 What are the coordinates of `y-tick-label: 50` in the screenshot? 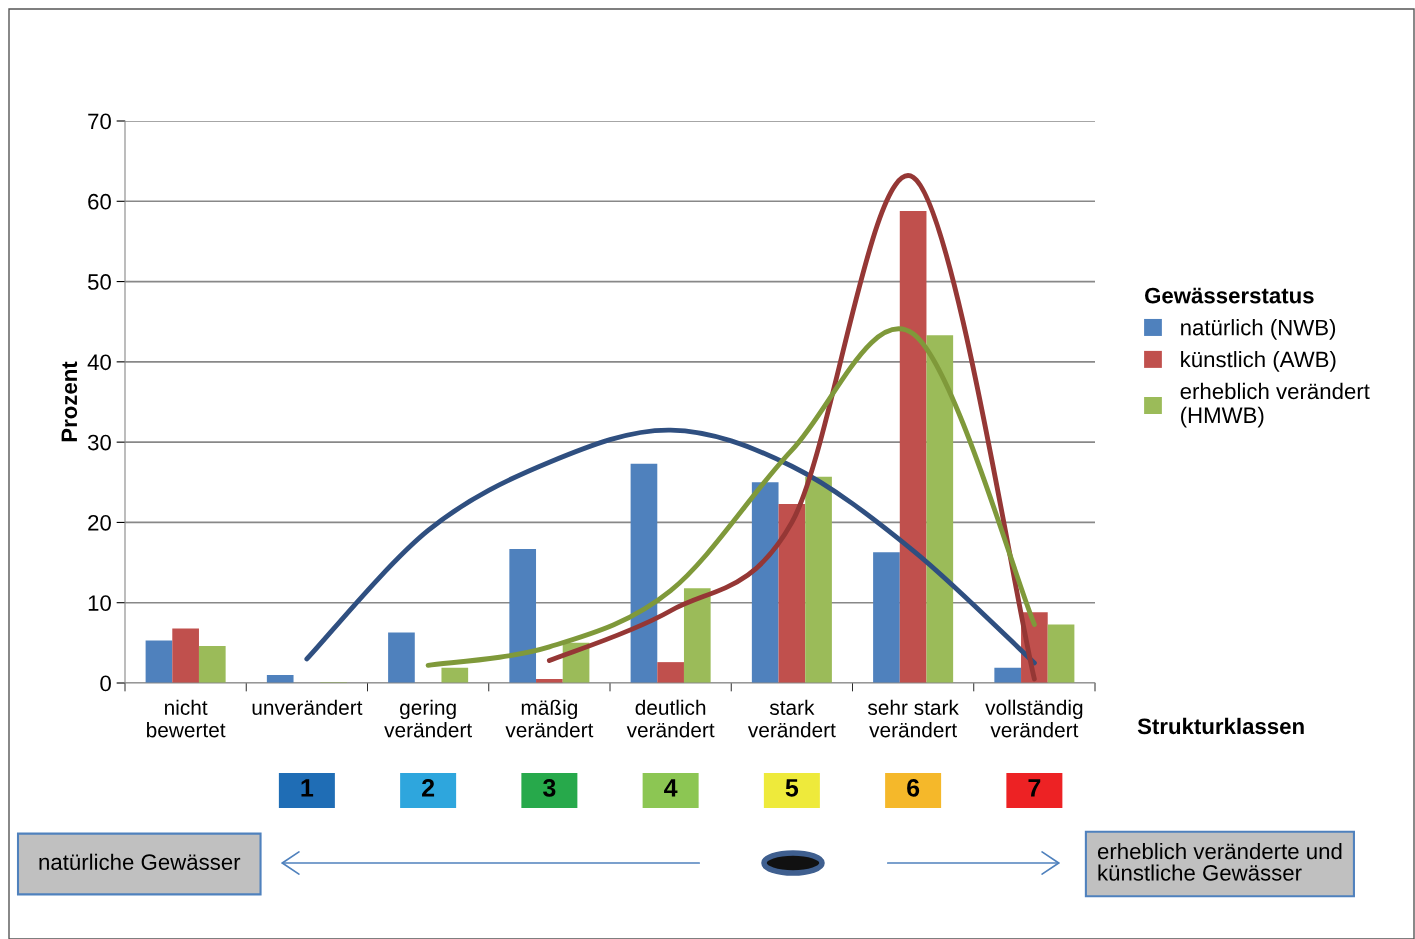 It's located at (99, 282).